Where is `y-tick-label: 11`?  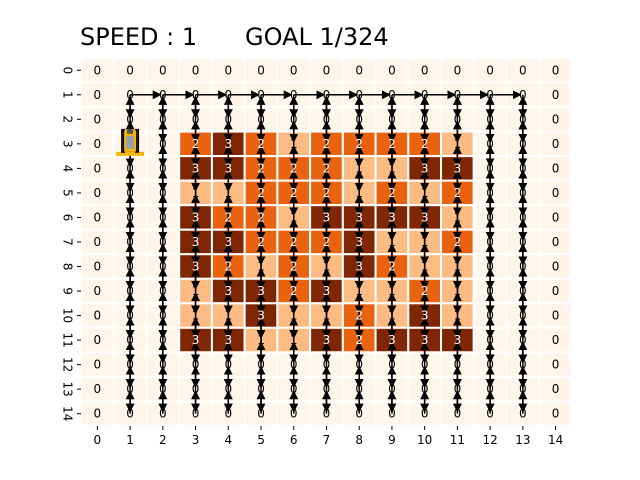
y-tick-label: 11 is located at coordinates (68, 339).